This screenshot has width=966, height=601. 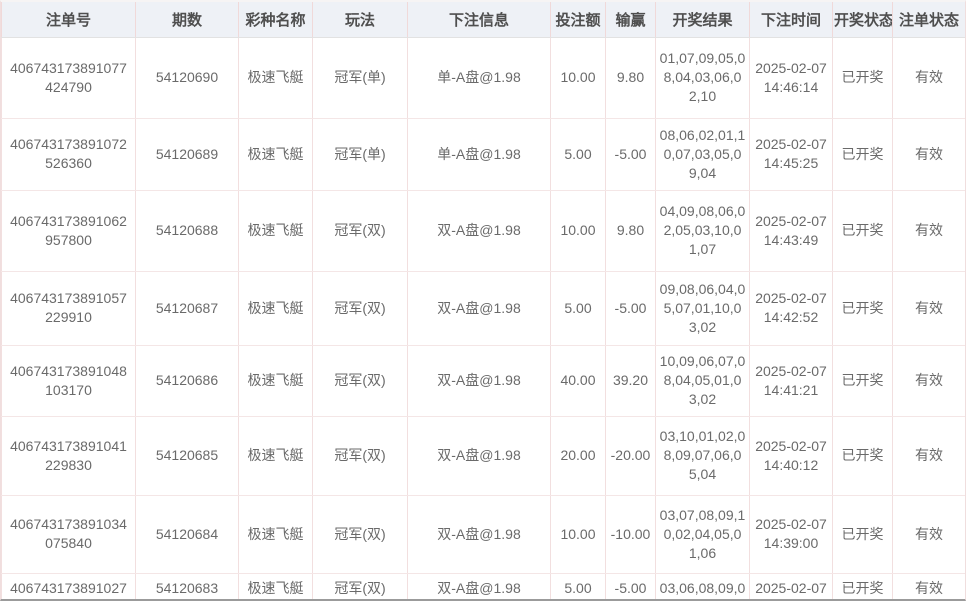 I want to click on cell-amount: 20.00, so click(x=578, y=455).